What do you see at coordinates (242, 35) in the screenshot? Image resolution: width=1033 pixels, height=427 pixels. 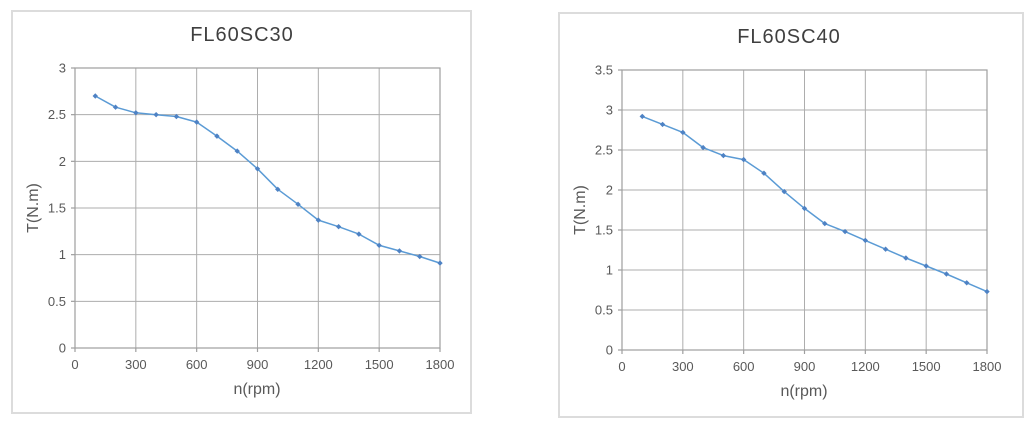 I see `chart-title: FL60SC30` at bounding box center [242, 35].